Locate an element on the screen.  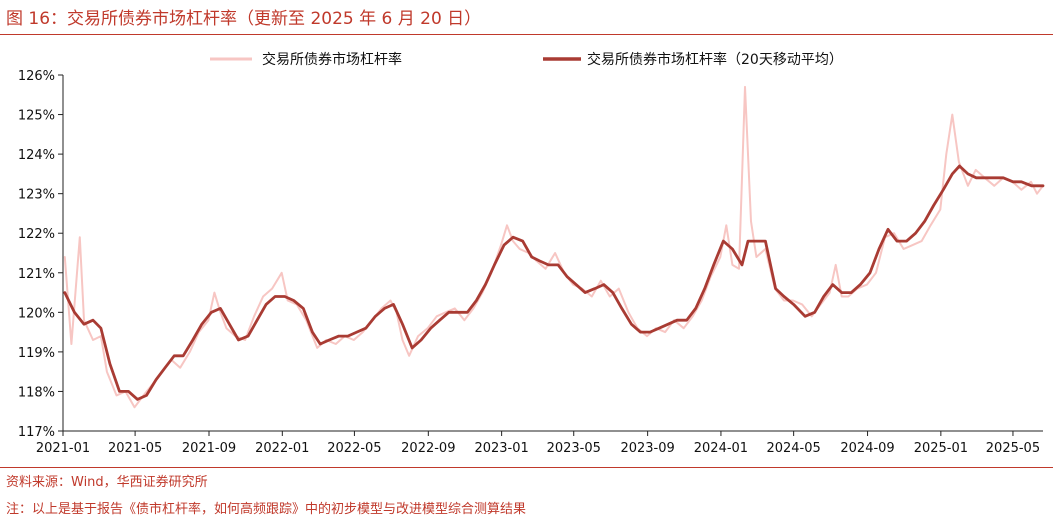
x-tick-label: 2022-05 is located at coordinates (354, 448).